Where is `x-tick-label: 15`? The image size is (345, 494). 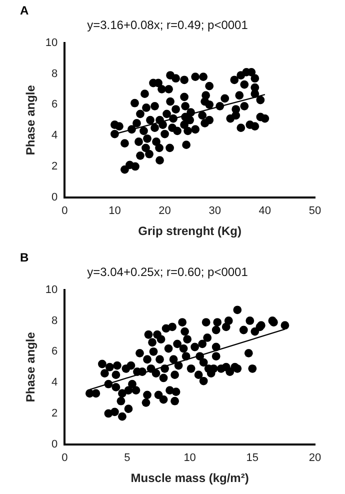 x-tick-label: 15 is located at coordinates (252, 458).